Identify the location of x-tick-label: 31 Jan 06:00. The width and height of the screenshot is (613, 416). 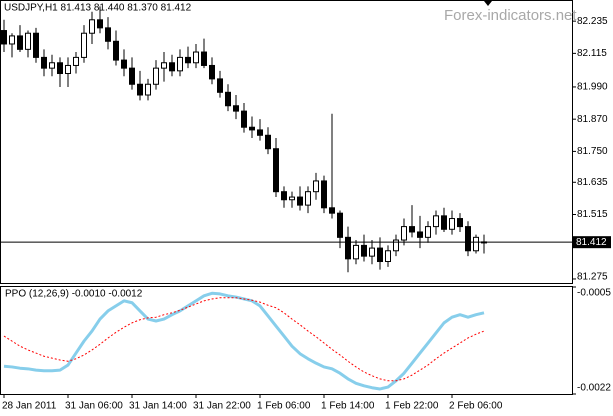
(94, 406).